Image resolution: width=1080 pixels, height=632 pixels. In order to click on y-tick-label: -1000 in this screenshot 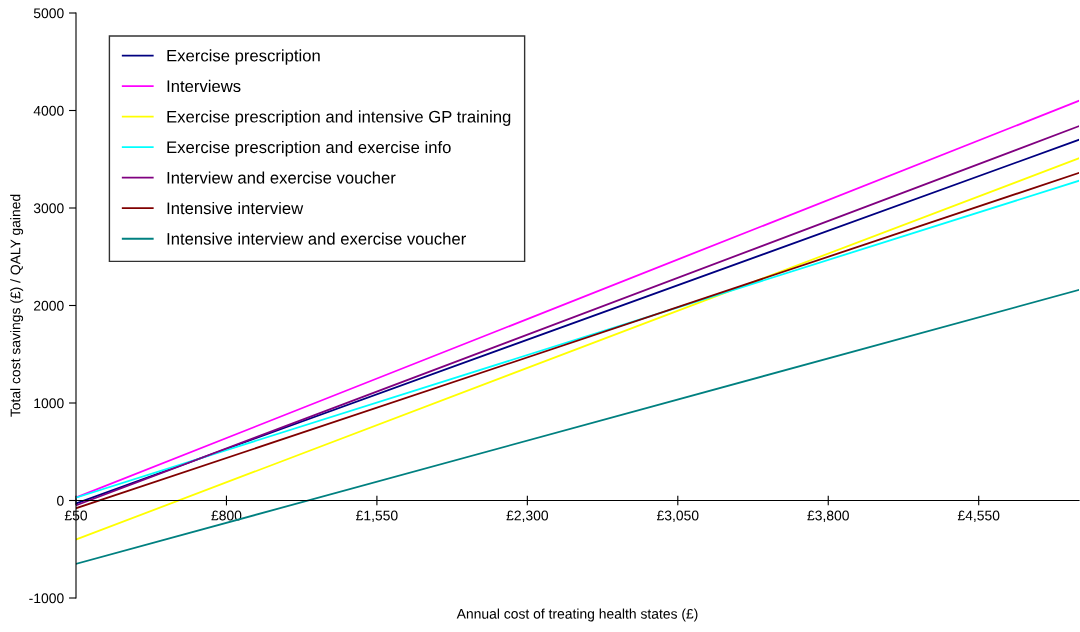, I will do `click(46, 598)`.